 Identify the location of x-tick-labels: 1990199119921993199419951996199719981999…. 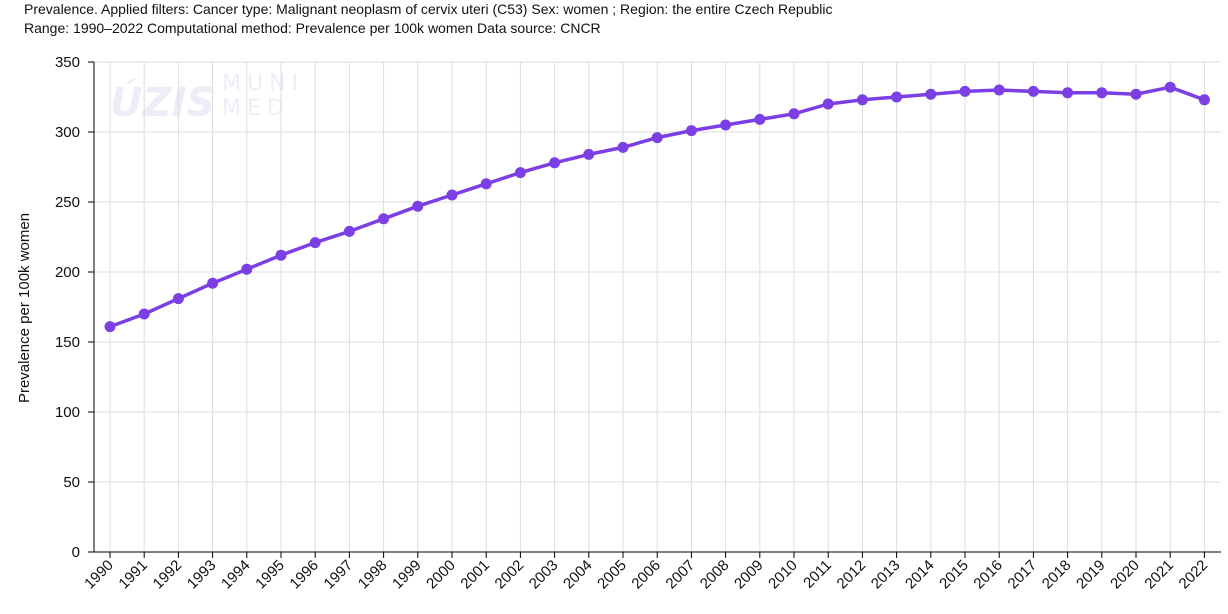
(646, 572).